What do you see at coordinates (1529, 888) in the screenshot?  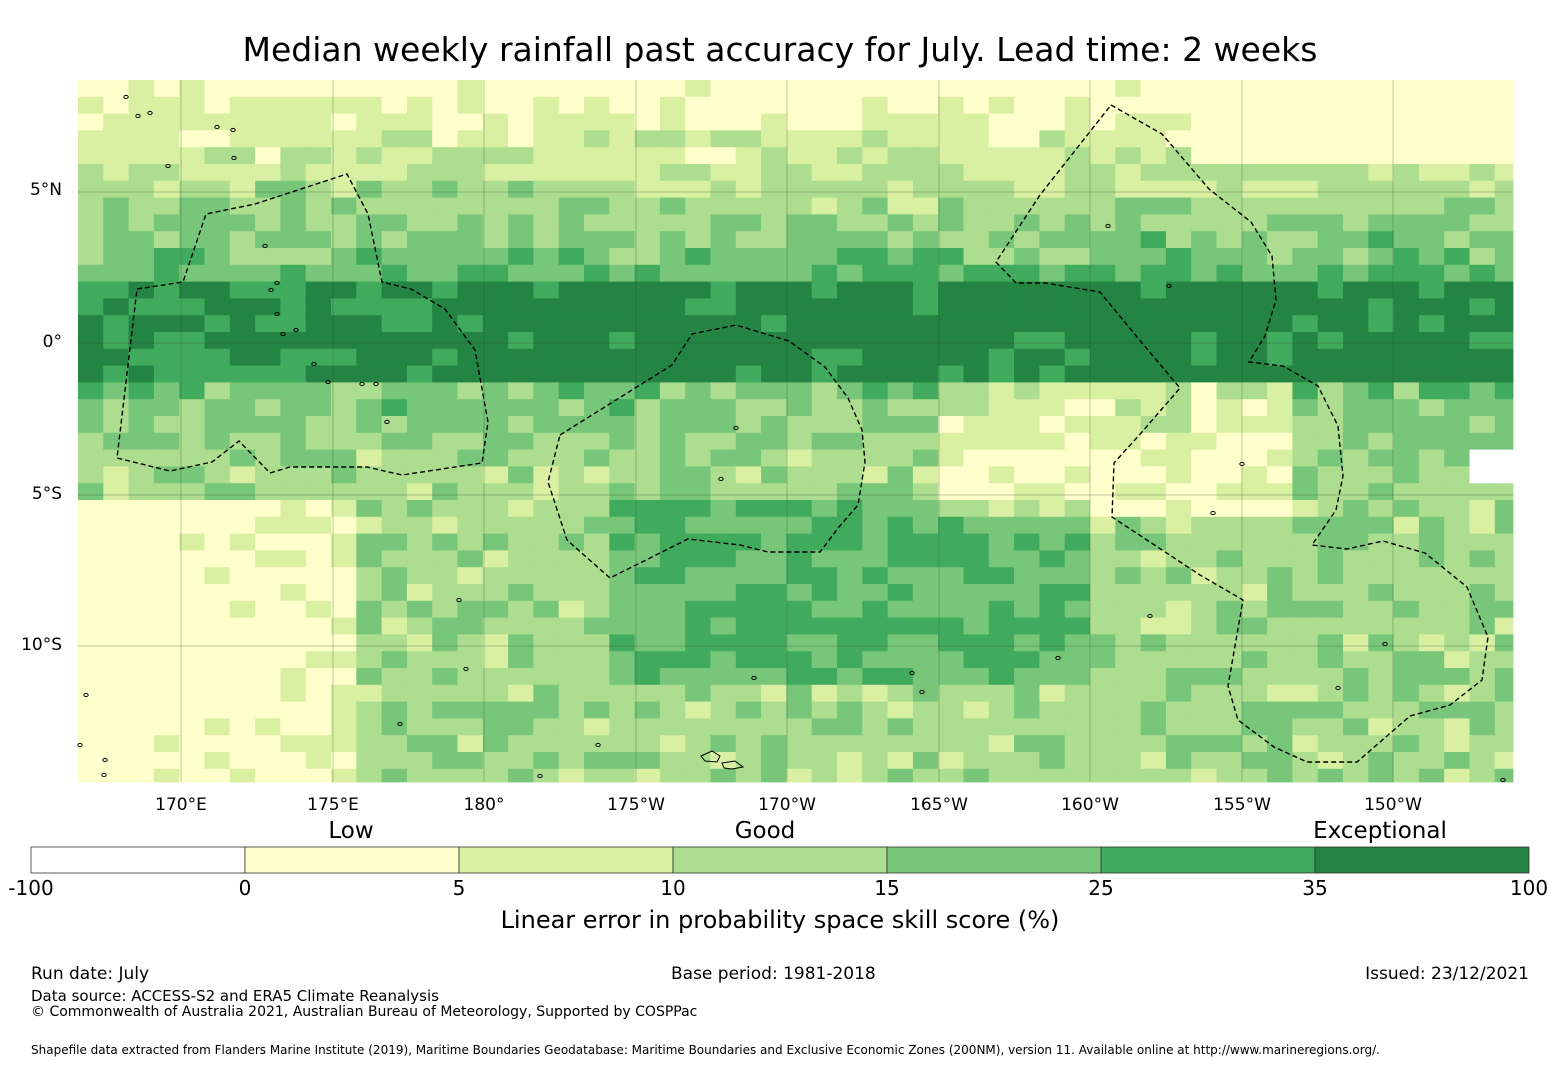 I see `colorbar-tick: 100` at bounding box center [1529, 888].